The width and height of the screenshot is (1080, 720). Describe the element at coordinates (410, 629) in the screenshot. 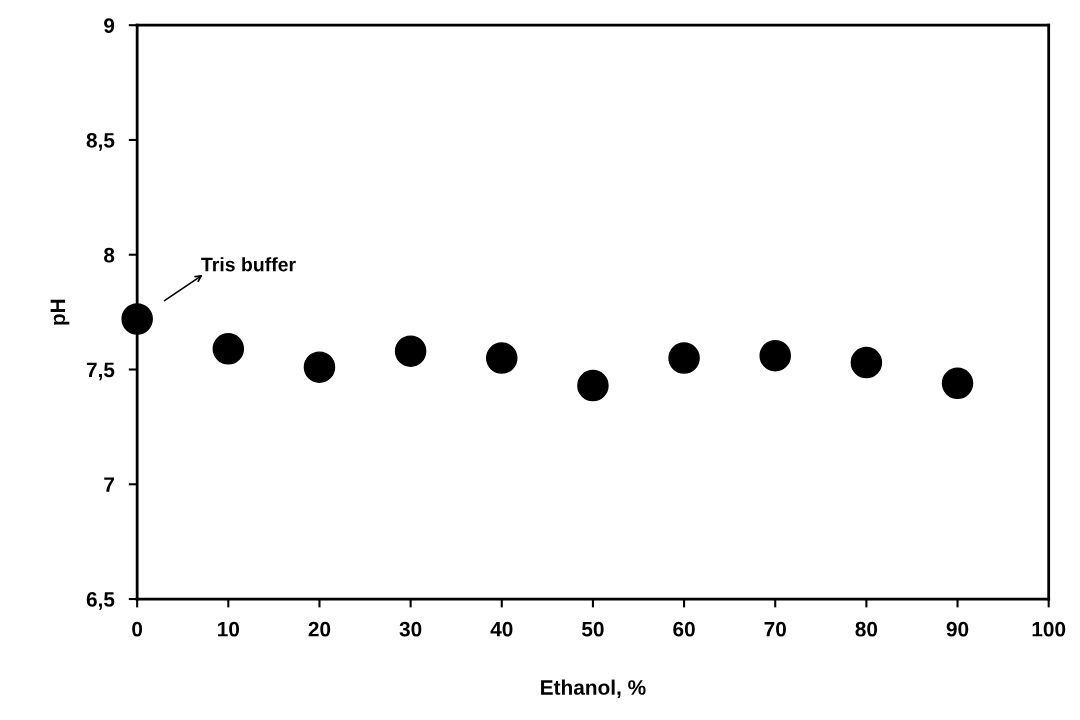

I see `x-tick-label: 30` at that location.